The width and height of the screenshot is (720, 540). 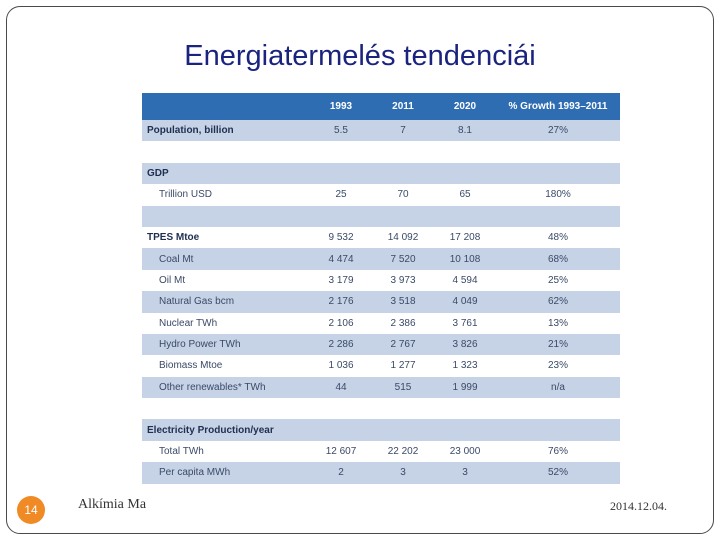 What do you see at coordinates (558, 387) in the screenshot?
I see `table-cell: n/a` at bounding box center [558, 387].